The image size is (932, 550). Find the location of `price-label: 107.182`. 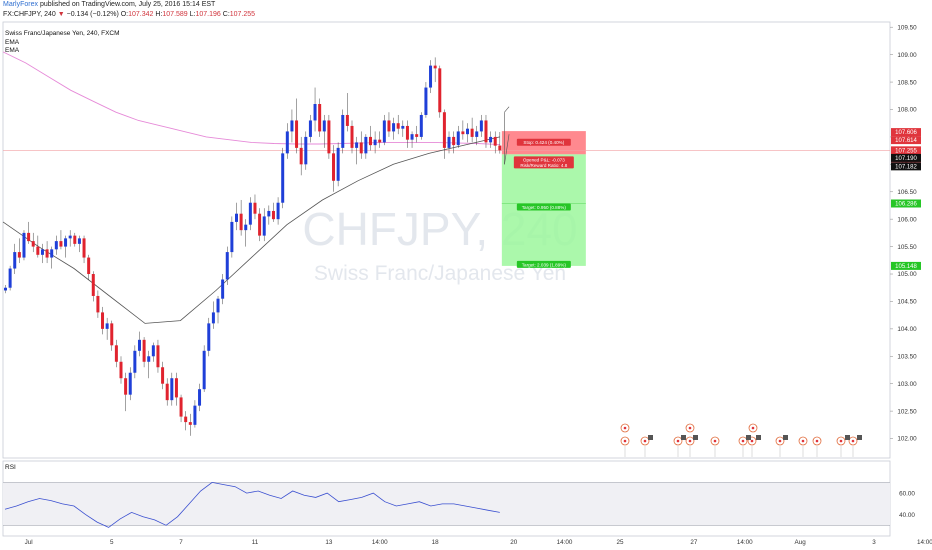

price-label: 107.182 is located at coordinates (906, 167).